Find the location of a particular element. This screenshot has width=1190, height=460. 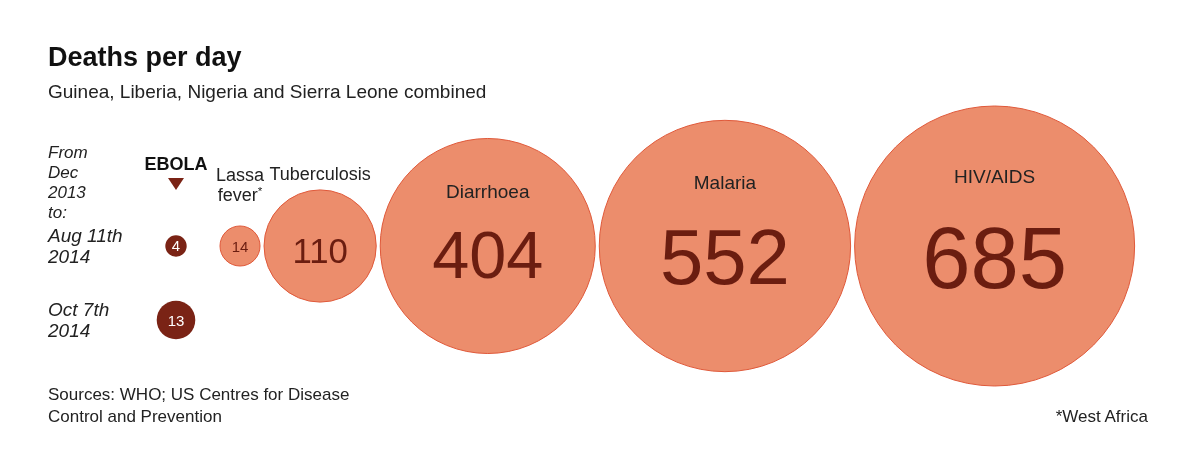

text: Guinea, Liberia, Nigeria and Sierra Leone combined is located at coordinates (267, 91).